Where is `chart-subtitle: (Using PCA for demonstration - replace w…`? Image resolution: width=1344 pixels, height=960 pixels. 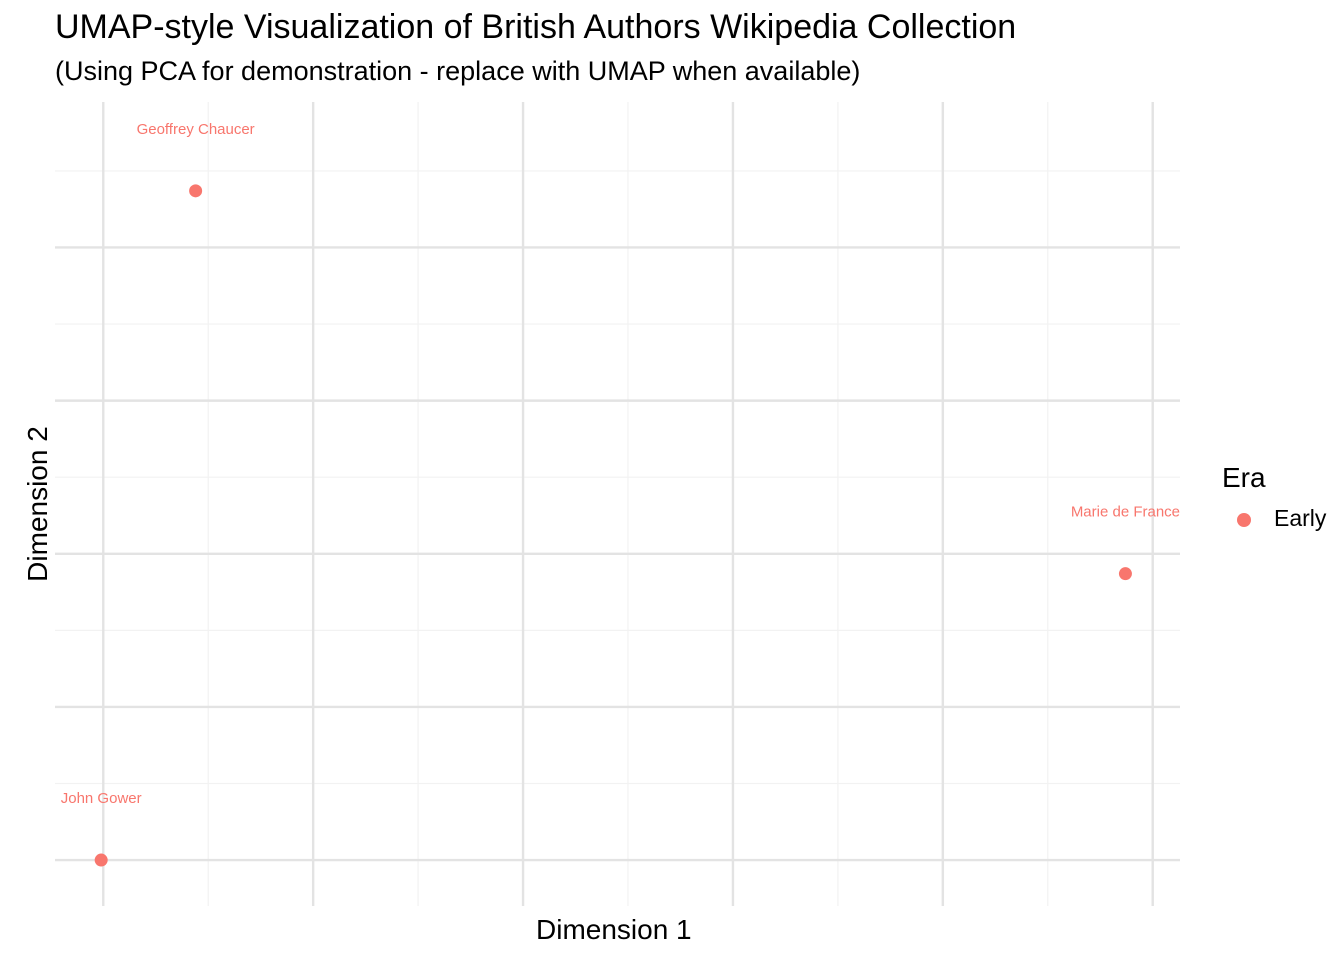 chart-subtitle: (Using PCA for demonstration - replace w… is located at coordinates (458, 71).